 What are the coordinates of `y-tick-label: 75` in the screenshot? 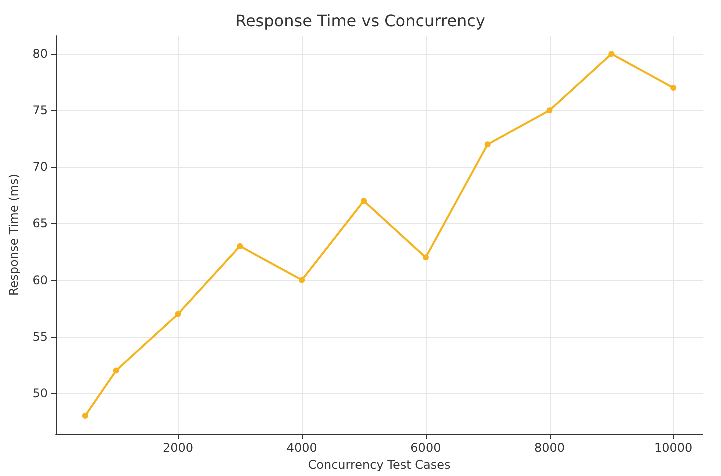 It's located at (40, 111).